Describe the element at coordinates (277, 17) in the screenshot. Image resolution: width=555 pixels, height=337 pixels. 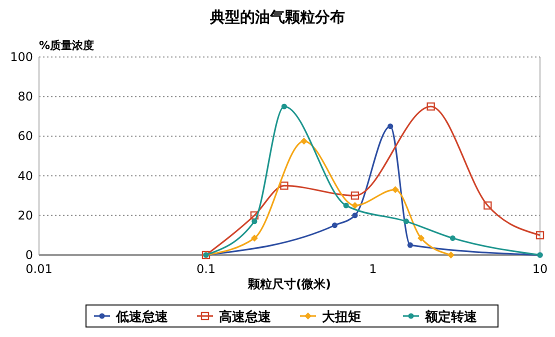
I see `chart-title: 典型的油气颗粒分布` at that location.